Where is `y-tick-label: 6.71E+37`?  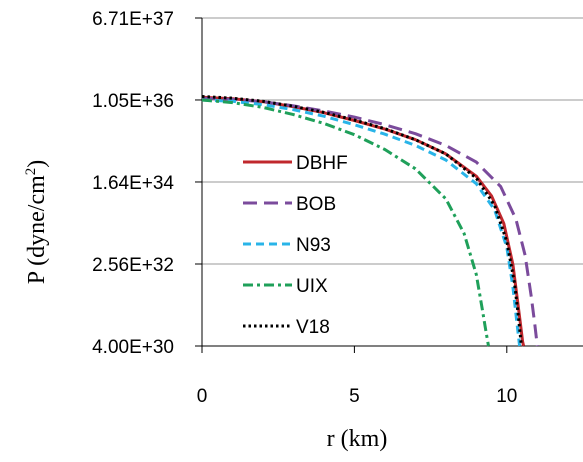
y-tick-label: 6.71E+37 is located at coordinates (133, 19).